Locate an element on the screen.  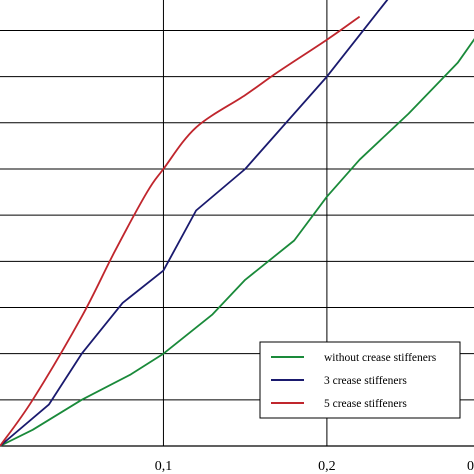
x-tick-label: 0,2 is located at coordinates (327, 466).